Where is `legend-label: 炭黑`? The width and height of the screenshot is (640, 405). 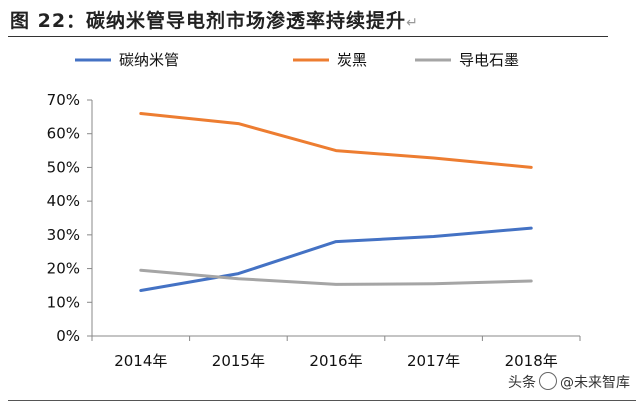
legend-label: 炭黑 is located at coordinates (352, 60).